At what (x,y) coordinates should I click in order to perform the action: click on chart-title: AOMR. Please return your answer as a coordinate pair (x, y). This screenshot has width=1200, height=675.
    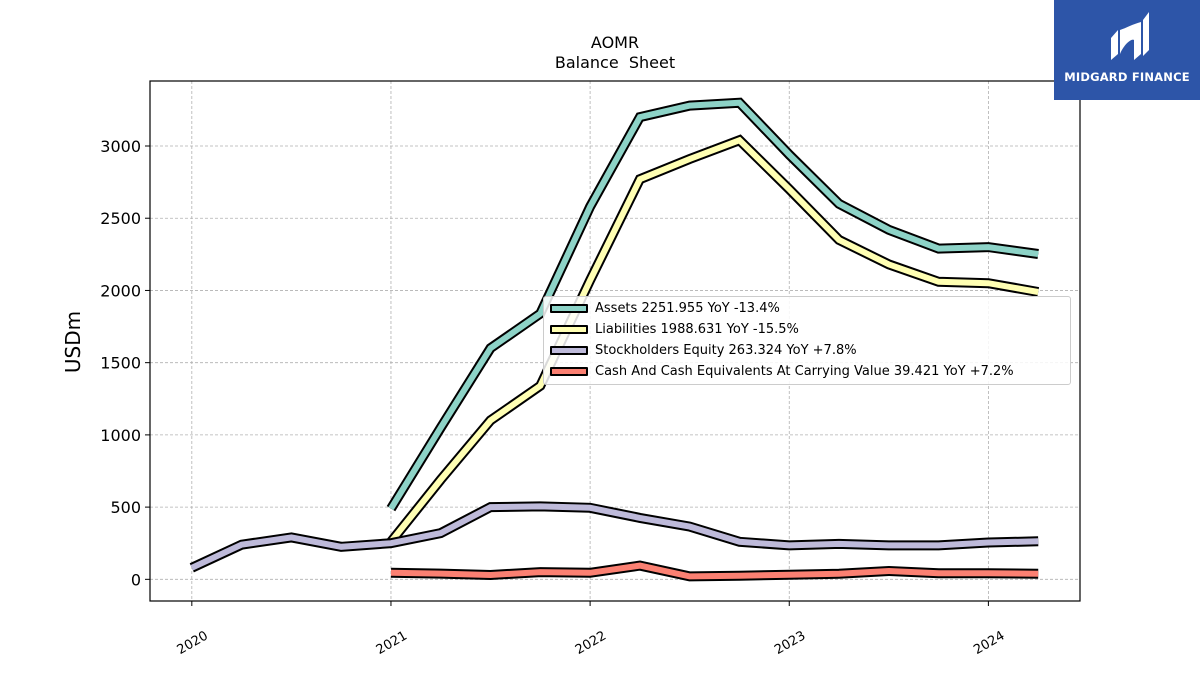
    Looking at the image, I should click on (615, 42).